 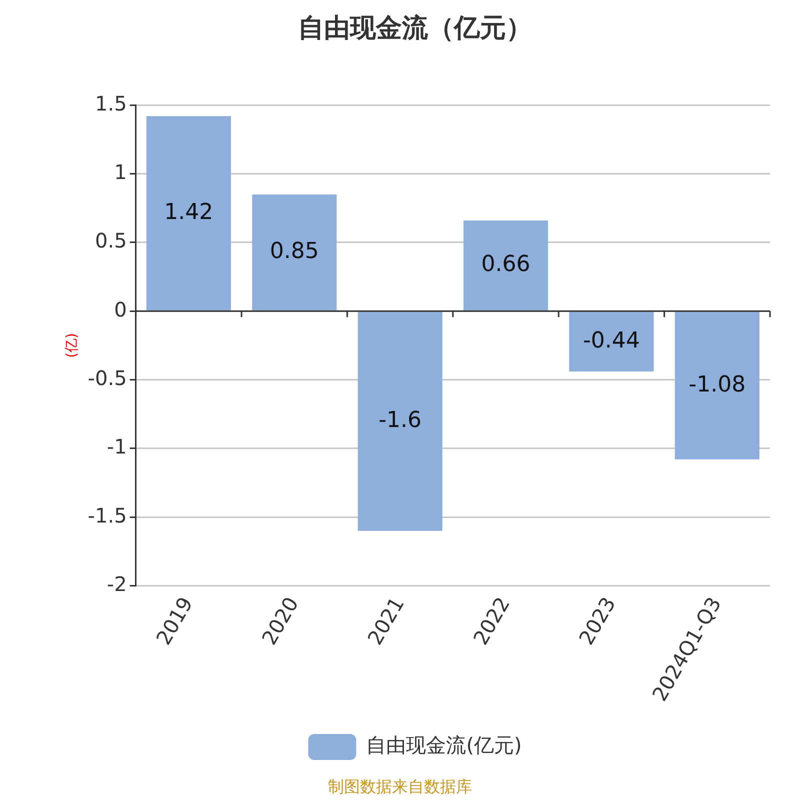 I want to click on chart-title: 自由现金流（亿元）, so click(x=415, y=28).